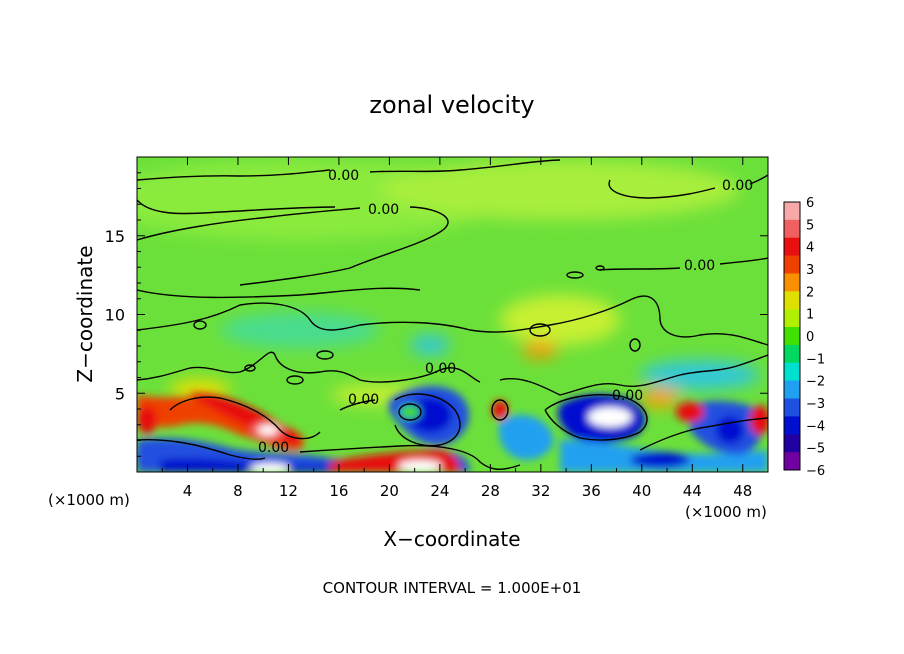 This screenshot has height=654, width=904. What do you see at coordinates (115, 236) in the screenshot?
I see `y-tick-label: 15` at bounding box center [115, 236].